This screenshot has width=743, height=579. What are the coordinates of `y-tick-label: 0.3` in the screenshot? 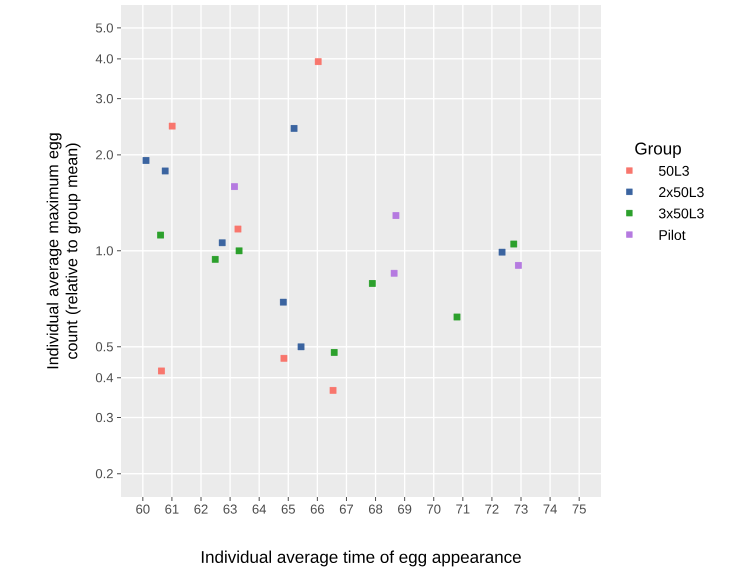 It's located at (104, 417).